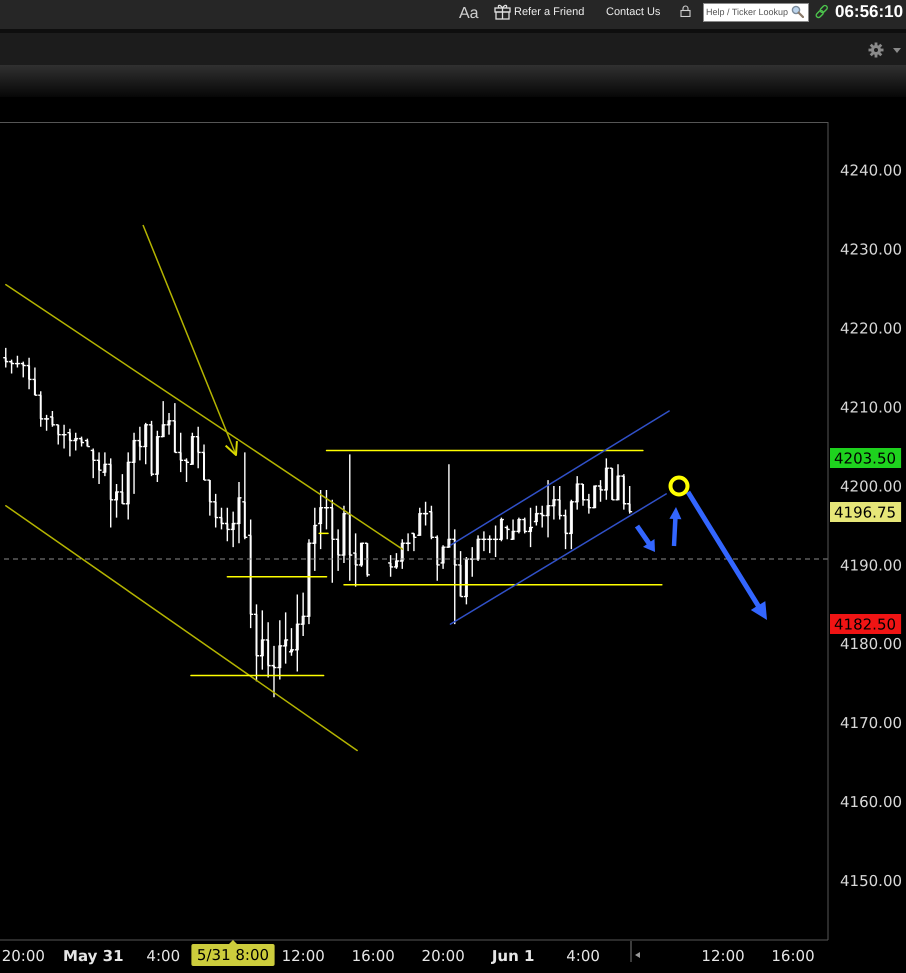  What do you see at coordinates (512, 956) in the screenshot?
I see `x-tick-label: Jun 1` at bounding box center [512, 956].